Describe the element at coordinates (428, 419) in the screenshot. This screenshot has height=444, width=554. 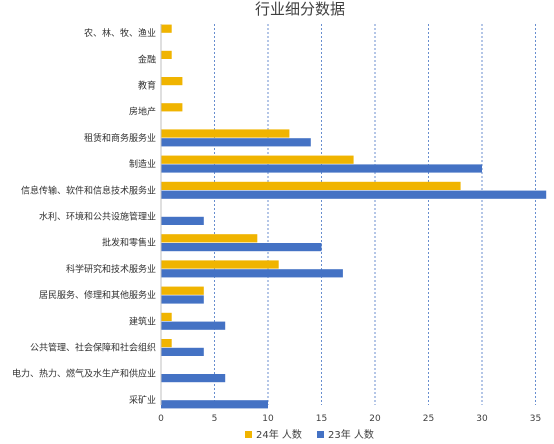
I see `x-tick-label: 25` at that location.